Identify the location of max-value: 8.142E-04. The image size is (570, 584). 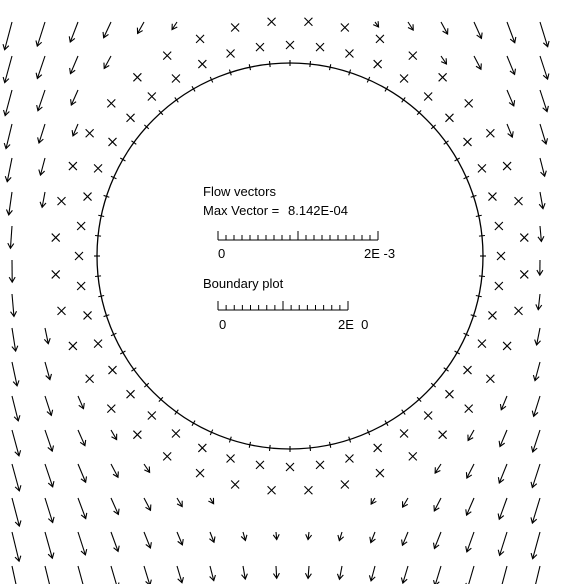
(318, 210).